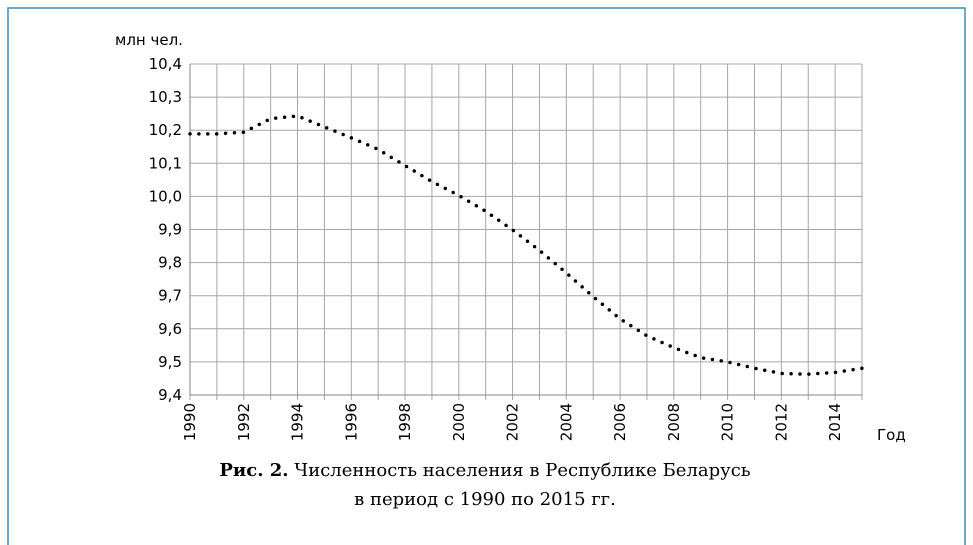 This screenshot has width=973, height=545. I want to click on x-tick-label: 2004, so click(566, 422).